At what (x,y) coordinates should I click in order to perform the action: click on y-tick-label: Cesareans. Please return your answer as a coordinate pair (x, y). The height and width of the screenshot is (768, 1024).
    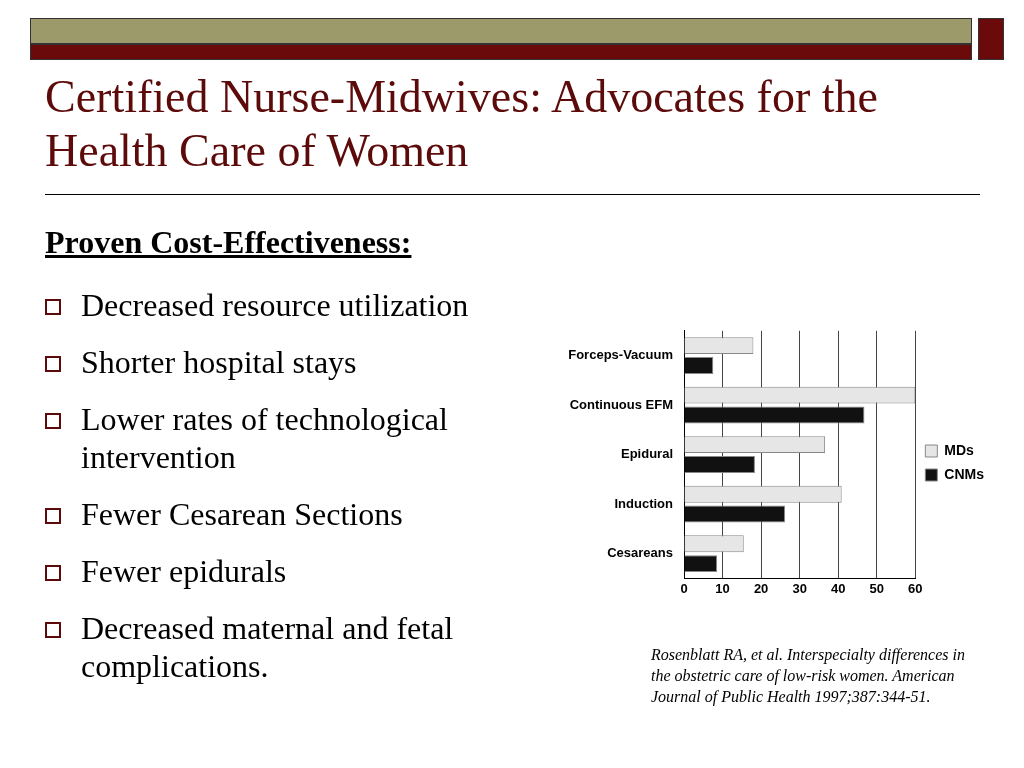
    Looking at the image, I should click on (640, 553).